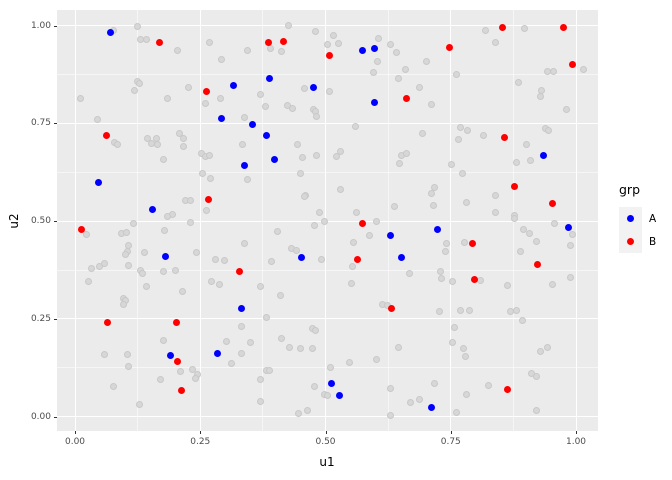 The height and width of the screenshot is (480, 672). Describe the element at coordinates (40, 123) in the screenshot. I see `y-tick-label: 0.75` at that location.